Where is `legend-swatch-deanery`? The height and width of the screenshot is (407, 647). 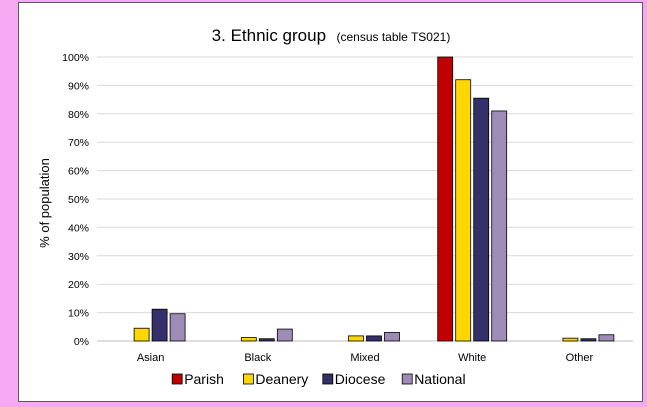
legend-swatch-deanery is located at coordinates (248, 379).